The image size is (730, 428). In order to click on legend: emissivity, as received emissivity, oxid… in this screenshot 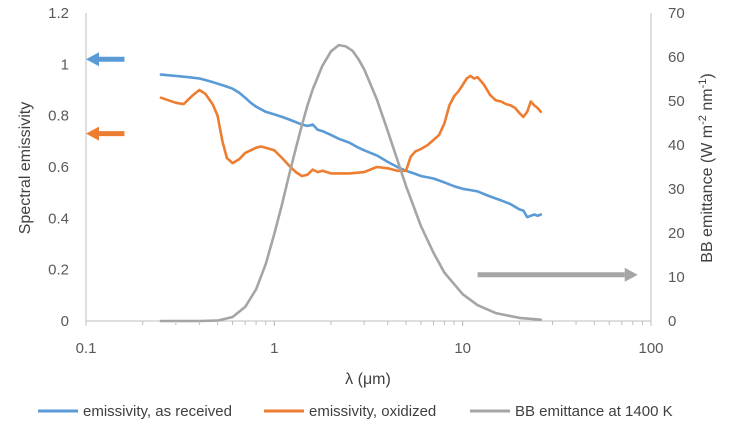, I will do `click(355, 411)`.